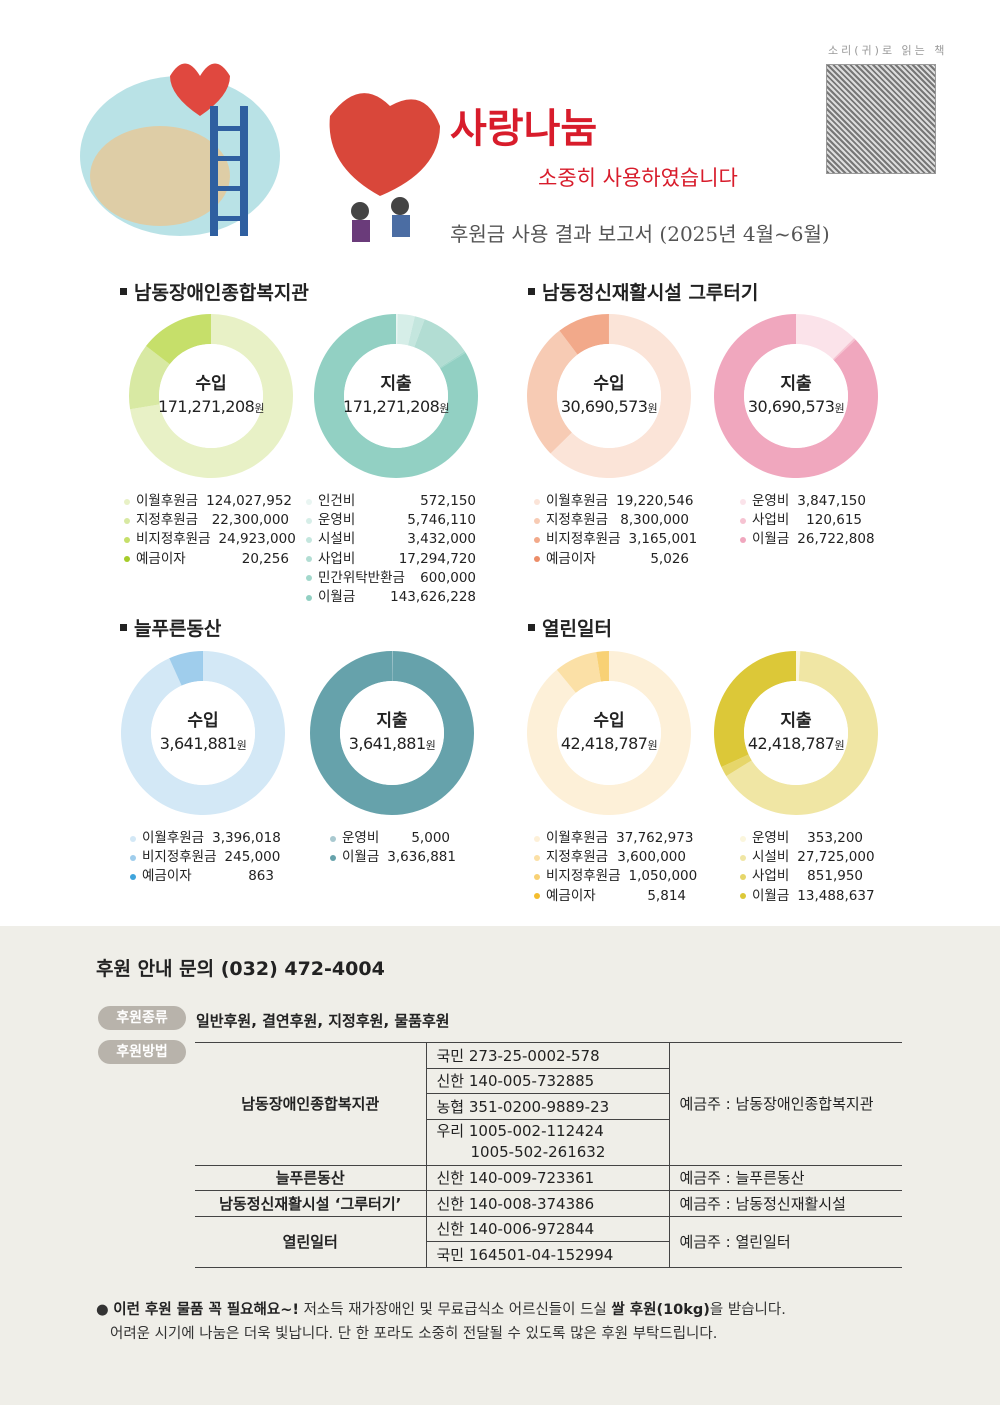 The width and height of the screenshot is (1000, 1405). I want to click on legend-value: 1,050,000, so click(663, 876).